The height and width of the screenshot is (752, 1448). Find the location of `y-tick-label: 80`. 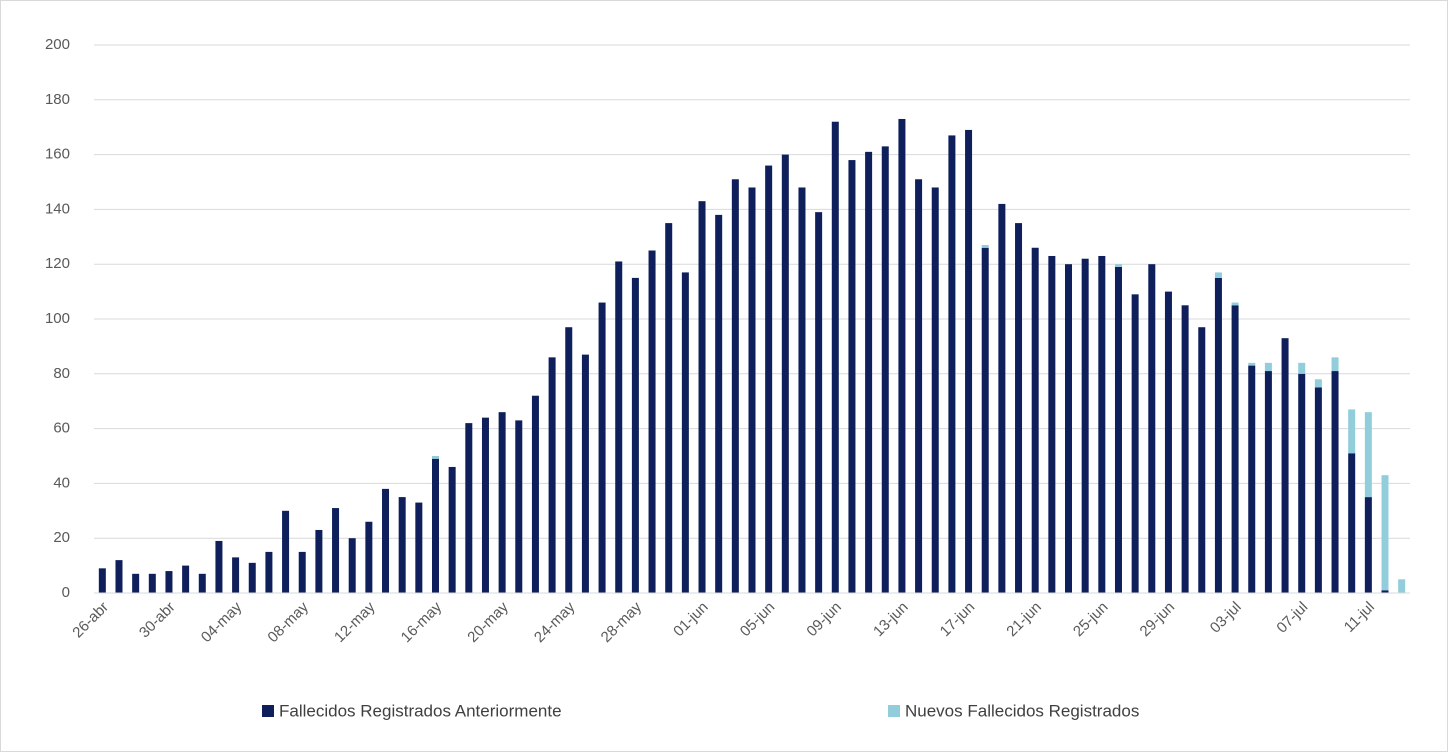

y-tick-label: 80 is located at coordinates (61, 373).